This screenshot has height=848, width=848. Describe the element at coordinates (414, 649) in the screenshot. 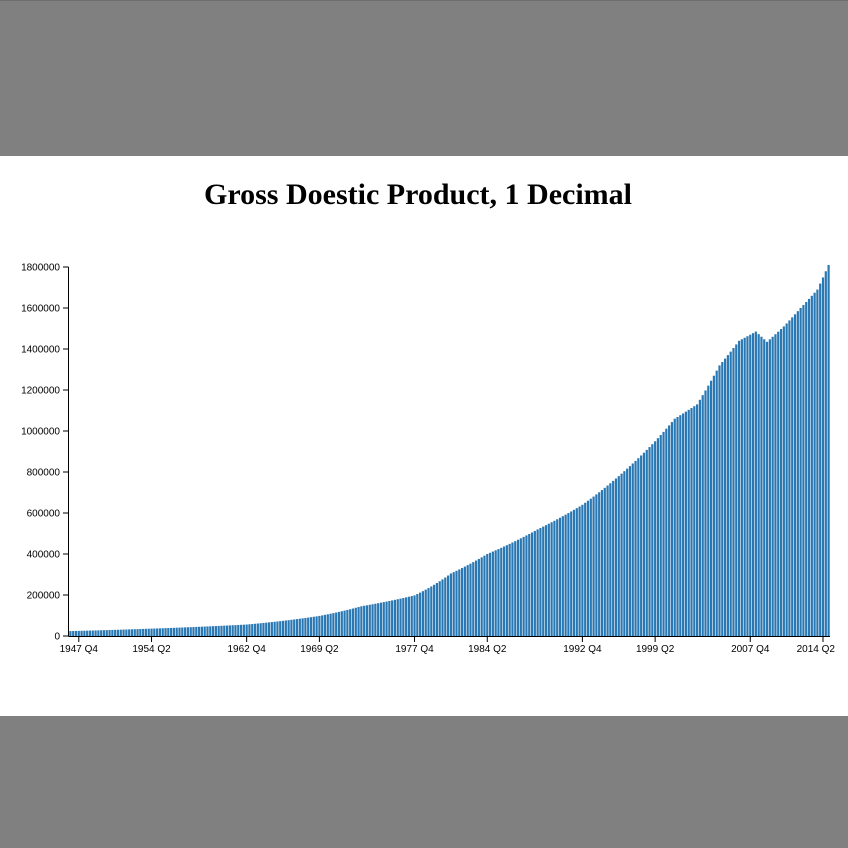

I see `x-tick-label: 1977 Q4` at that location.